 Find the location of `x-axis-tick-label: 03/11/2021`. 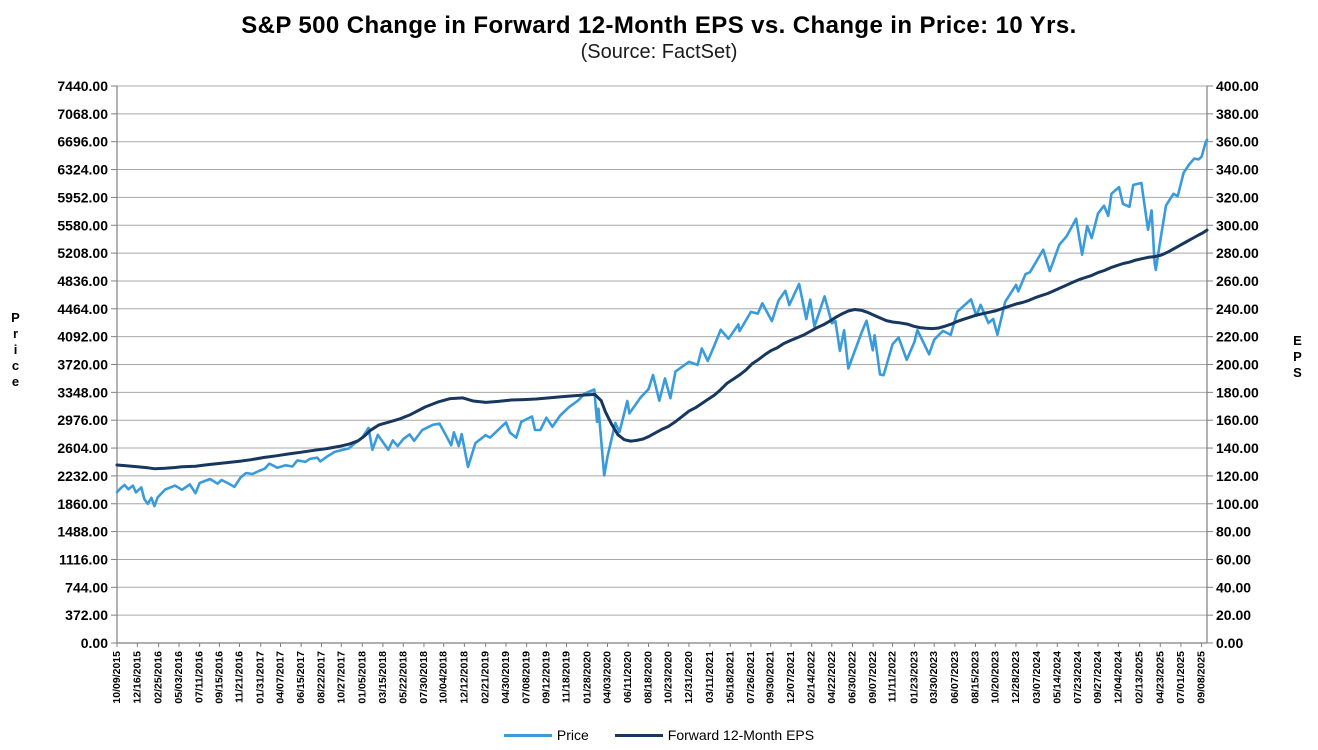

x-axis-tick-label: 03/11/2021 is located at coordinates (710, 677).